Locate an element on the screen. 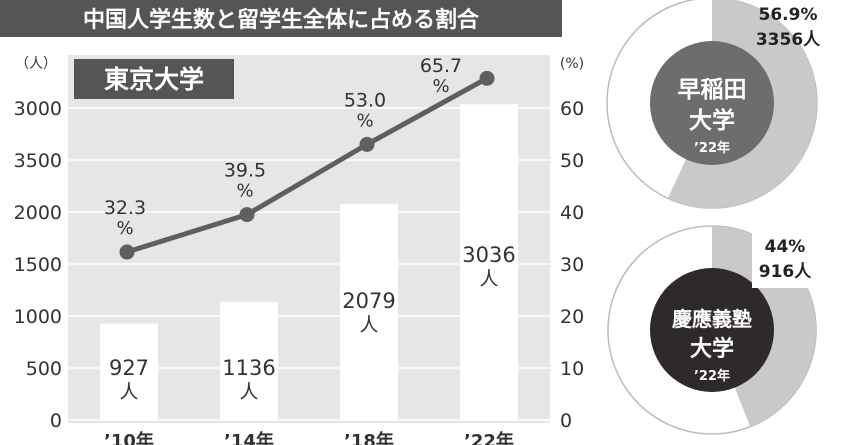 The height and width of the screenshot is (445, 850). keio-label-box is located at coordinates (785, 259).